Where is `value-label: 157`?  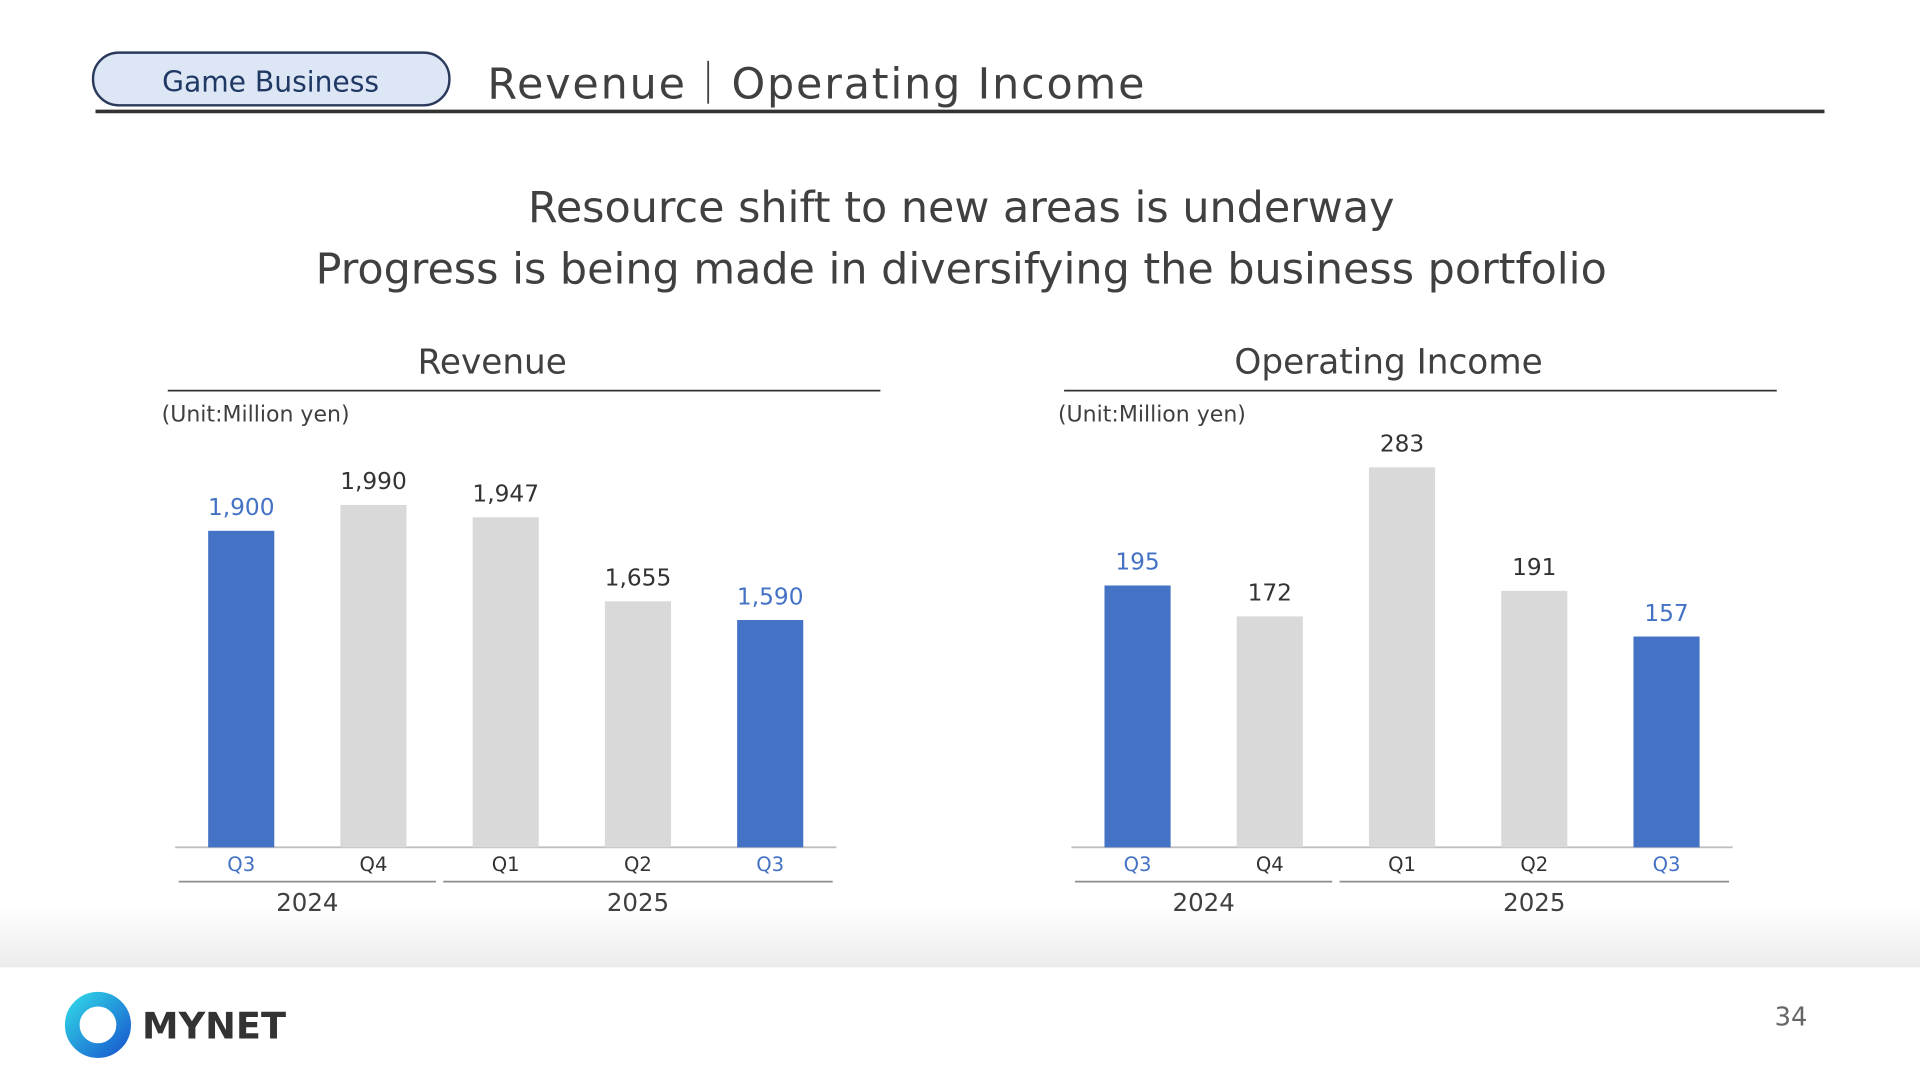 value-label: 157 is located at coordinates (1666, 613).